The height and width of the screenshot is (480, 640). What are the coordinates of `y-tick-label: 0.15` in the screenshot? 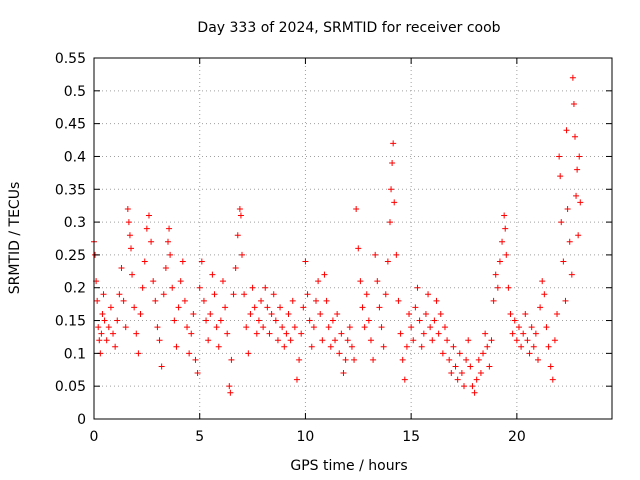 It's located at (70, 322).